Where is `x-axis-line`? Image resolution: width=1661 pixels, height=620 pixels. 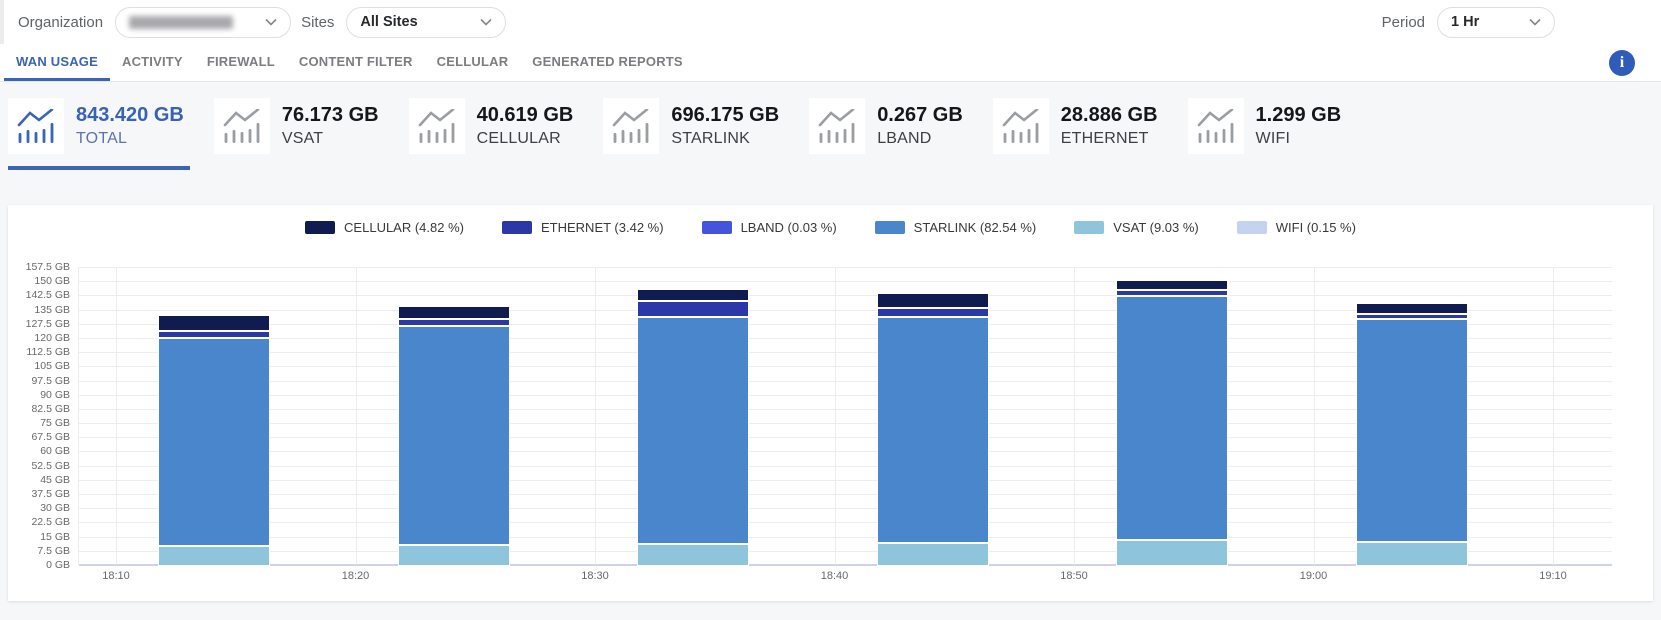
x-axis-line is located at coordinates (845, 565).